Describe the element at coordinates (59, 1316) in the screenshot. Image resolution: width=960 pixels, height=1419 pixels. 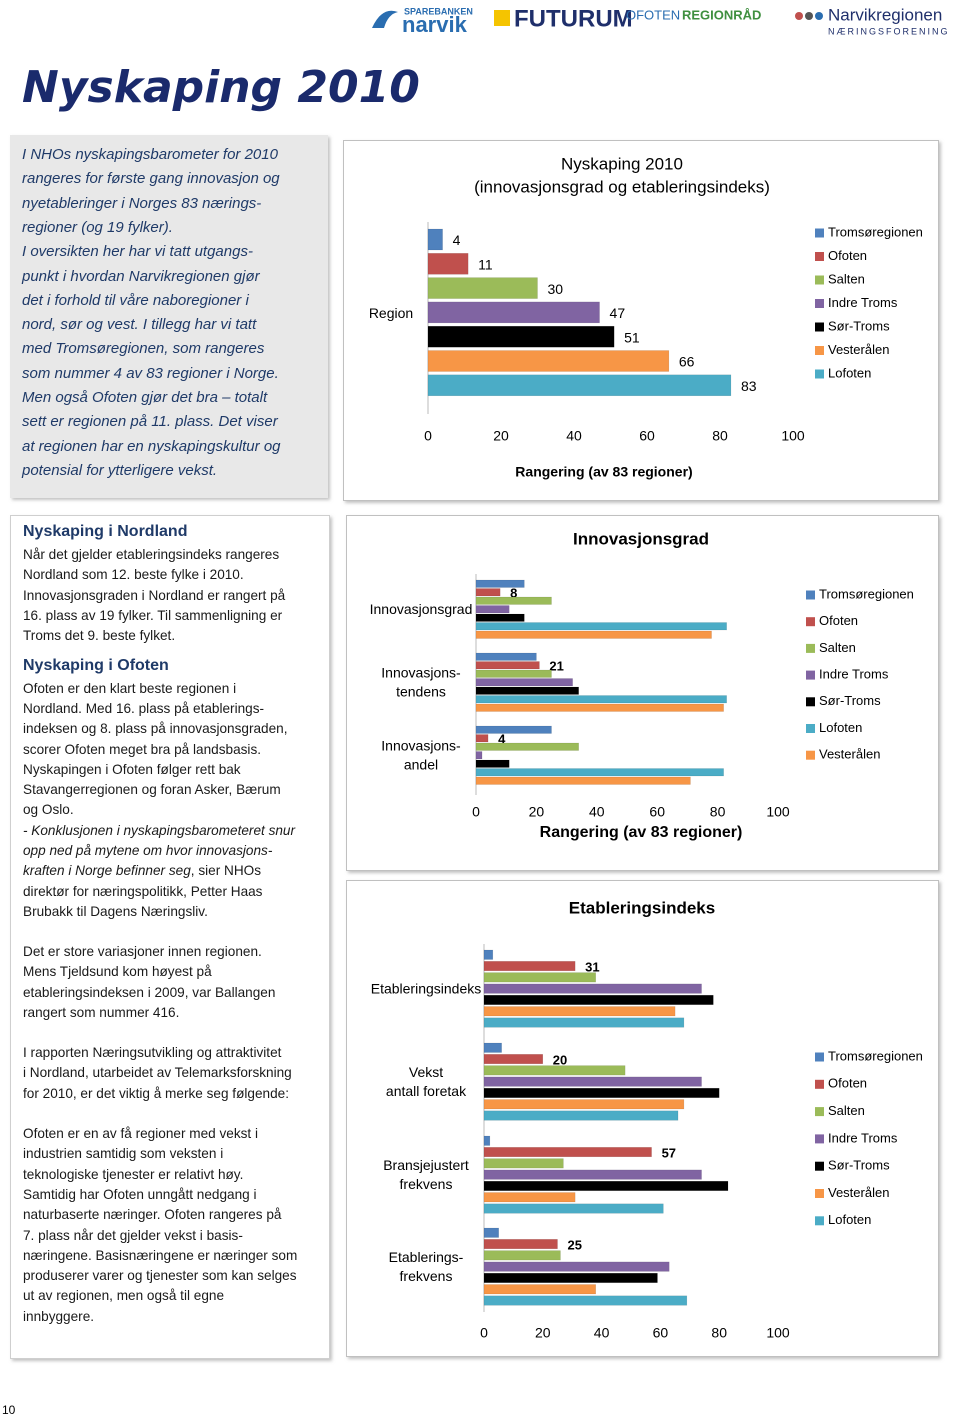
I see `text-line: innbyggere.` at that location.